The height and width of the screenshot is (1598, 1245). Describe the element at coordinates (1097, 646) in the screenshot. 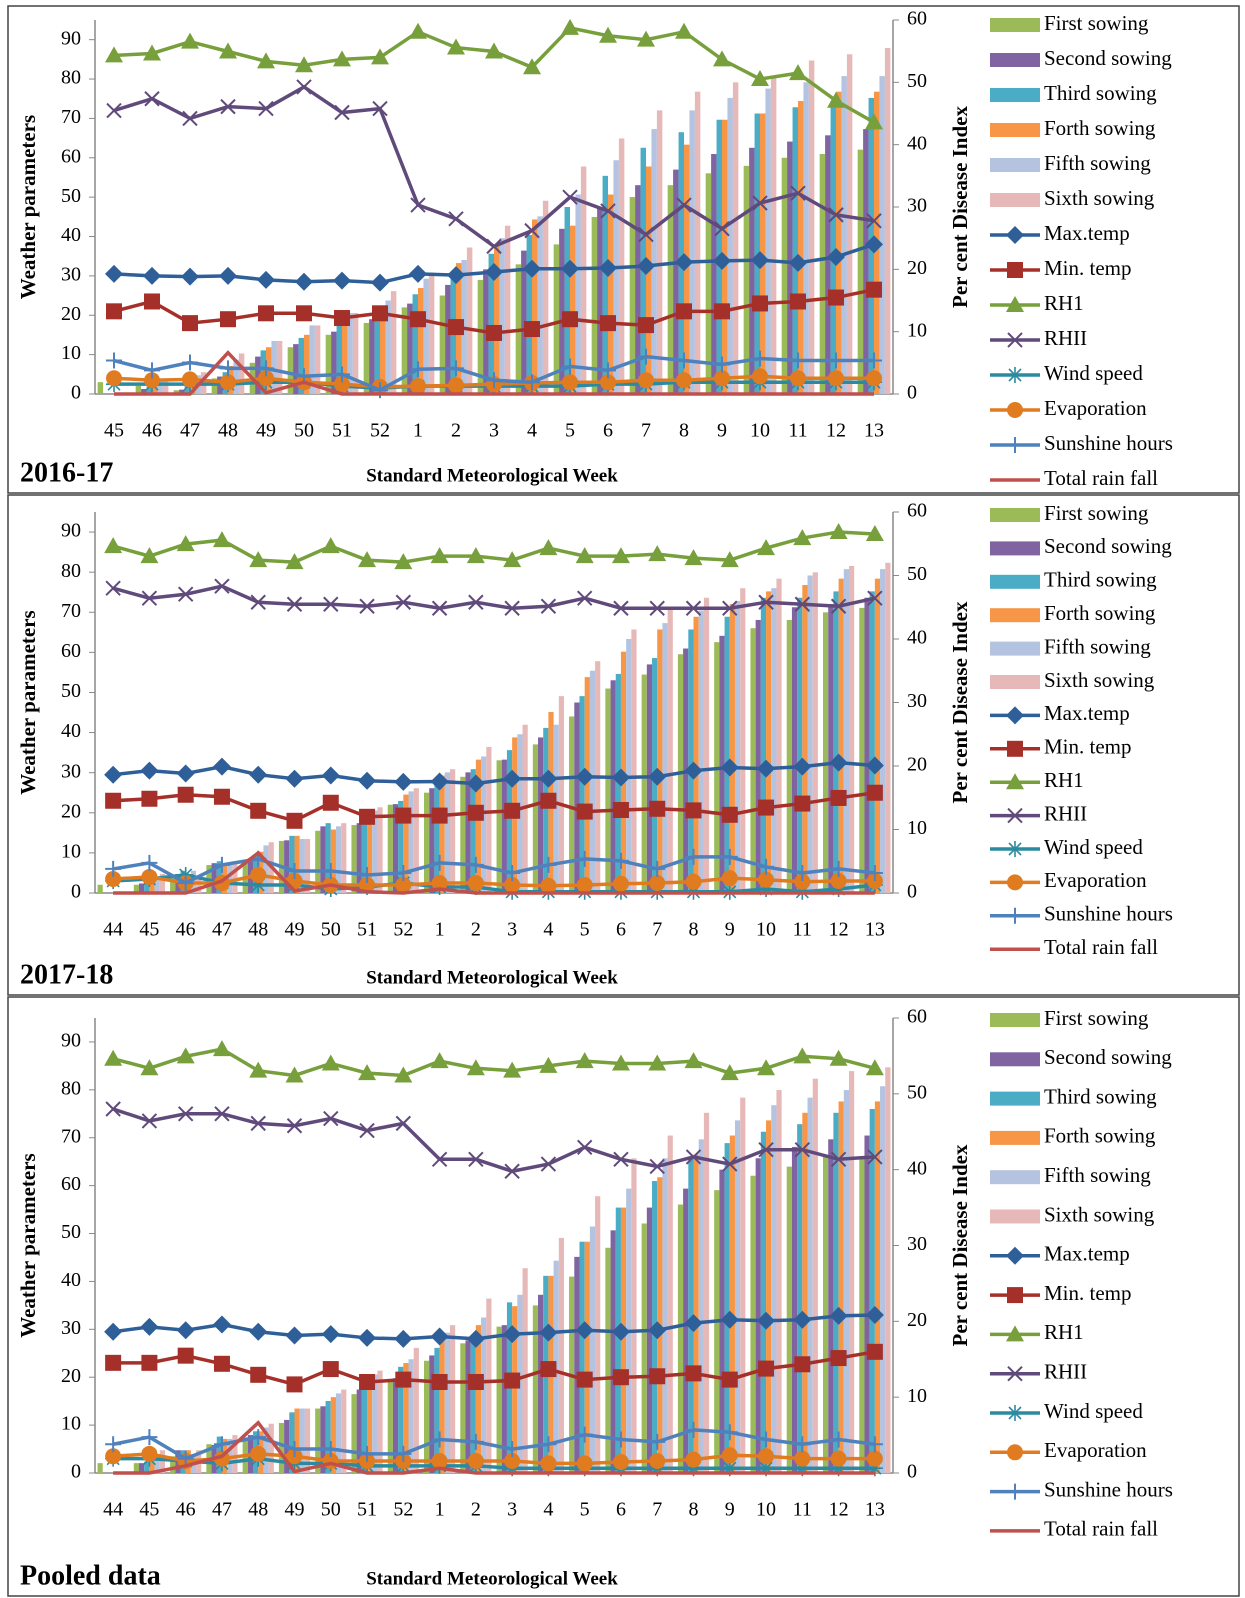

I see `legend-label: Fifth sowing` at that location.